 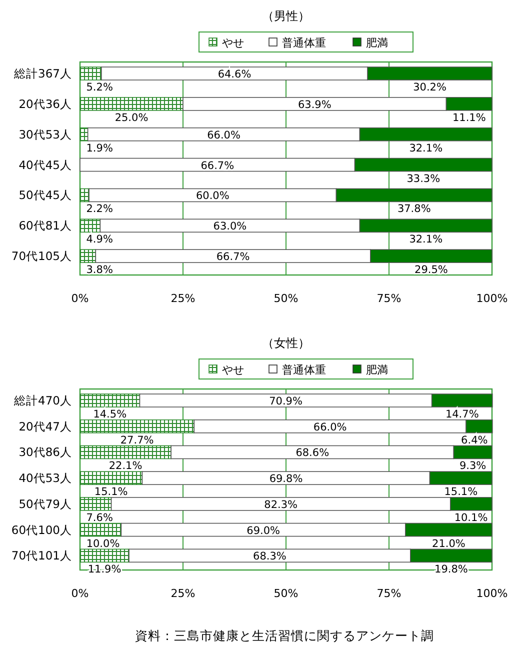 I want to click on y-tick-label: 総計470人, so click(x=42, y=401).